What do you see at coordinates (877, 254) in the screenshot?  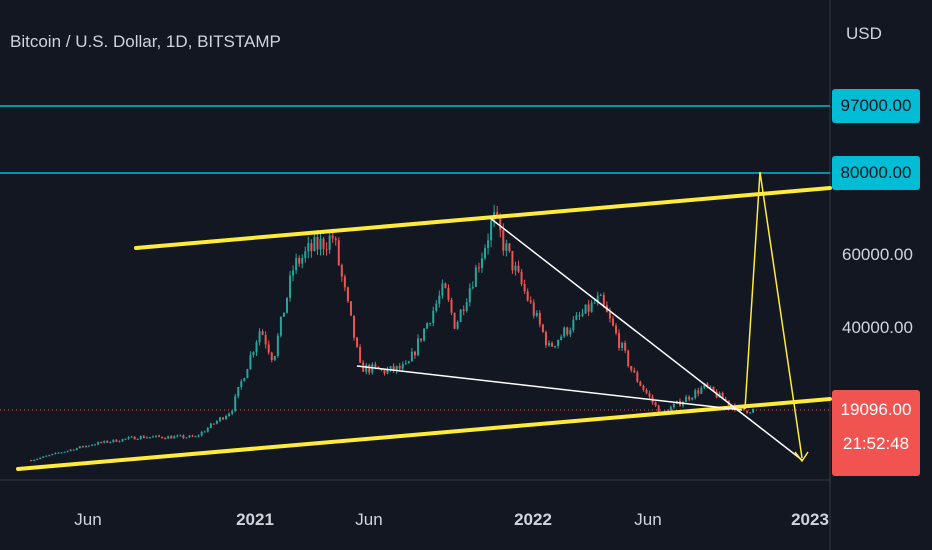 I see `y-tick-60000: 60000.00` at bounding box center [877, 254].